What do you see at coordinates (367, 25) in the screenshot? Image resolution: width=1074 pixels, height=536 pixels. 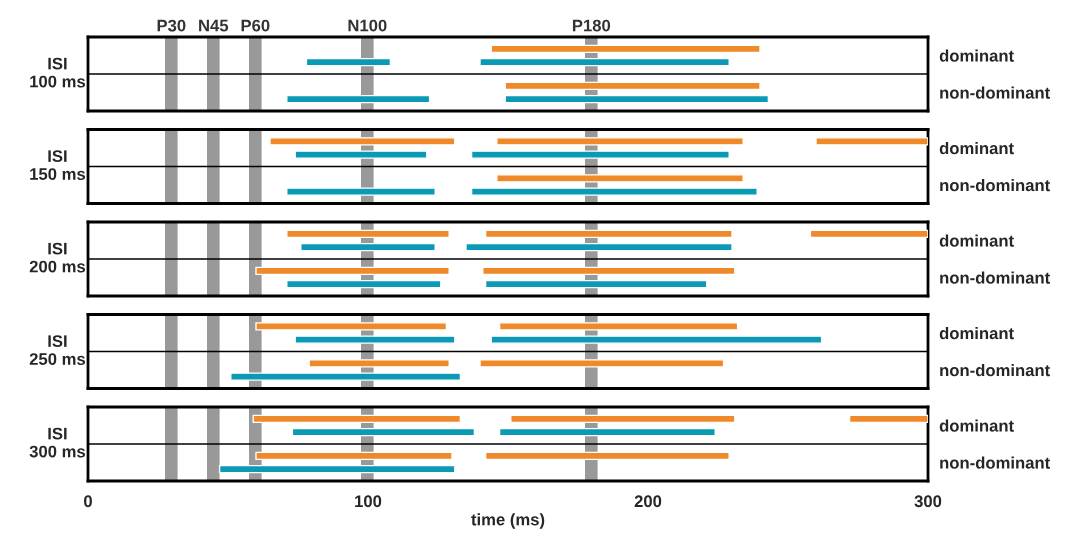 I see `band-label: N100` at bounding box center [367, 25].